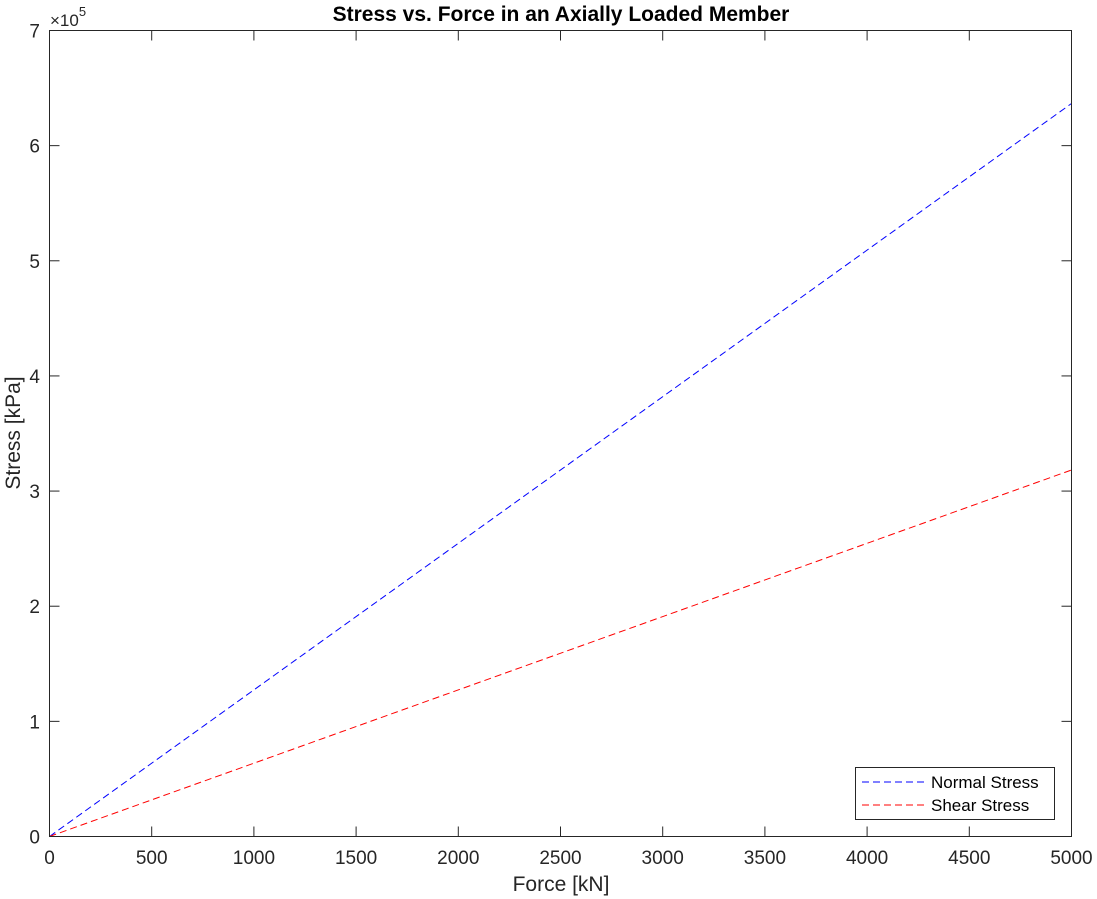 This screenshot has width=1097, height=899. I want to click on x-axis-label: Force [kN], so click(561, 884).